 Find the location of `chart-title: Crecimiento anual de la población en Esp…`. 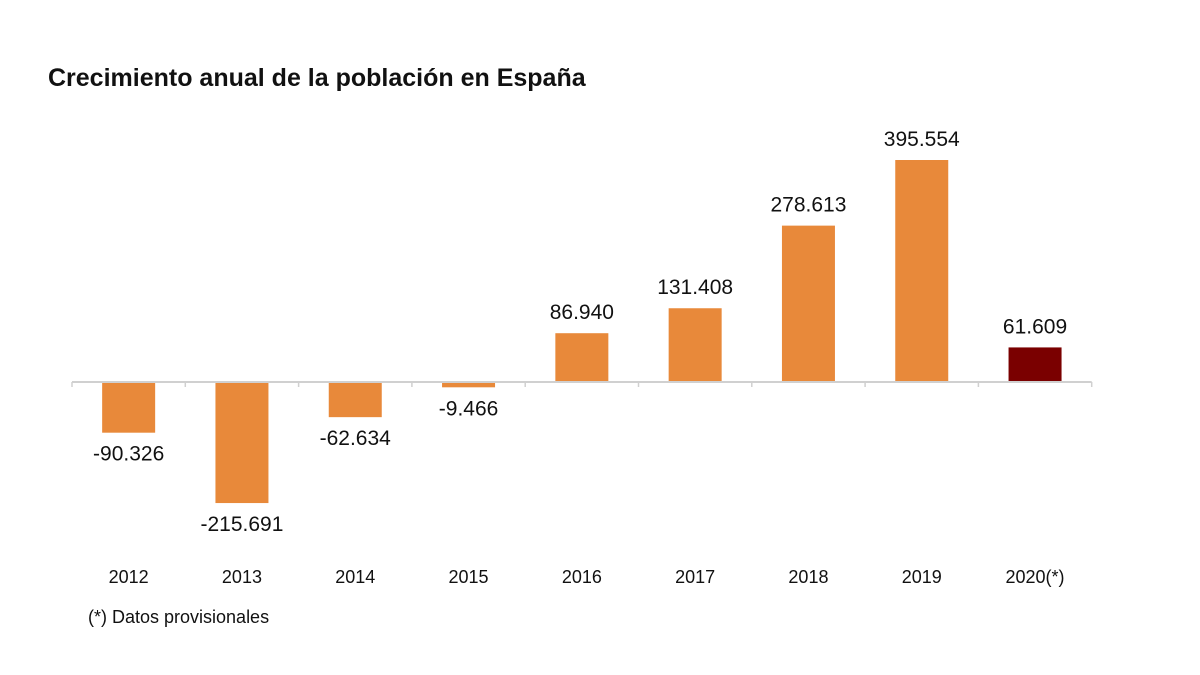

chart-title: Crecimiento anual de la población en Esp… is located at coordinates (317, 78).